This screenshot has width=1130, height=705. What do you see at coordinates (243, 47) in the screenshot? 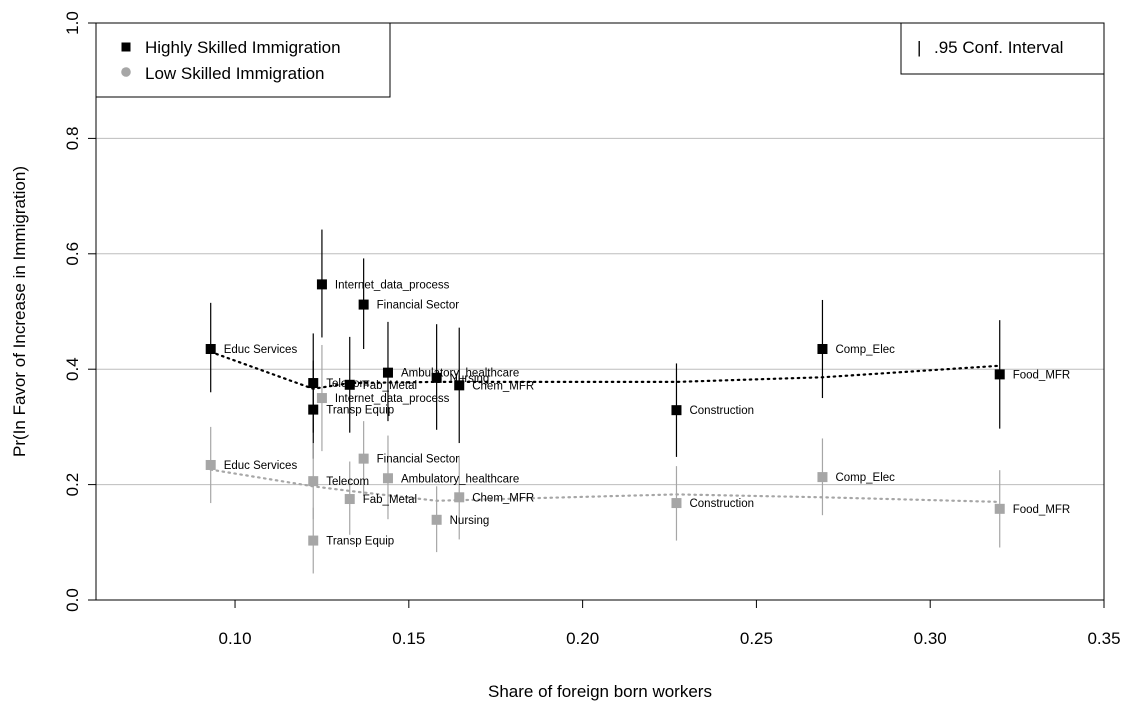
I see `legend-label-high: Highly Skilled Immigration` at bounding box center [243, 47].